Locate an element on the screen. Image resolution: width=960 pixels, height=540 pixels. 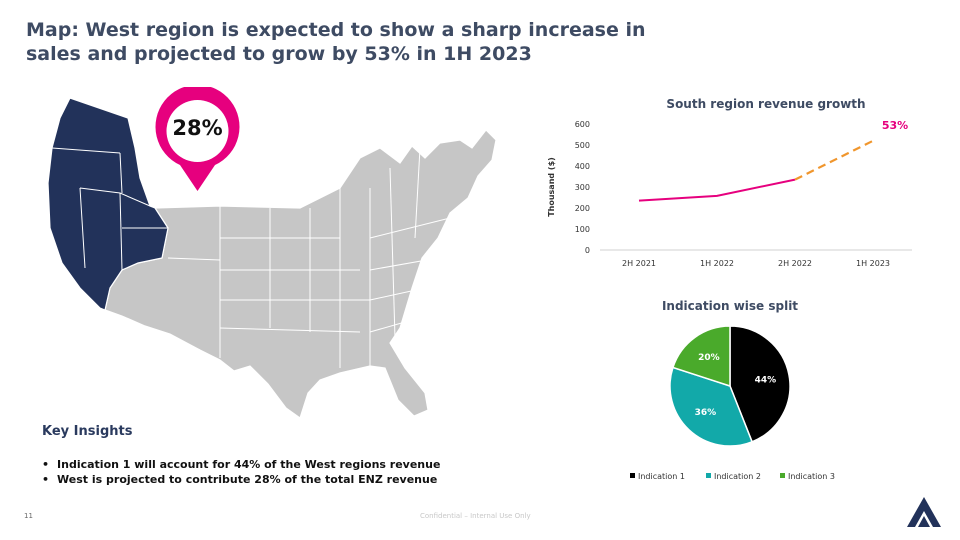
y-tick-label: 0 is located at coordinates (587, 250).